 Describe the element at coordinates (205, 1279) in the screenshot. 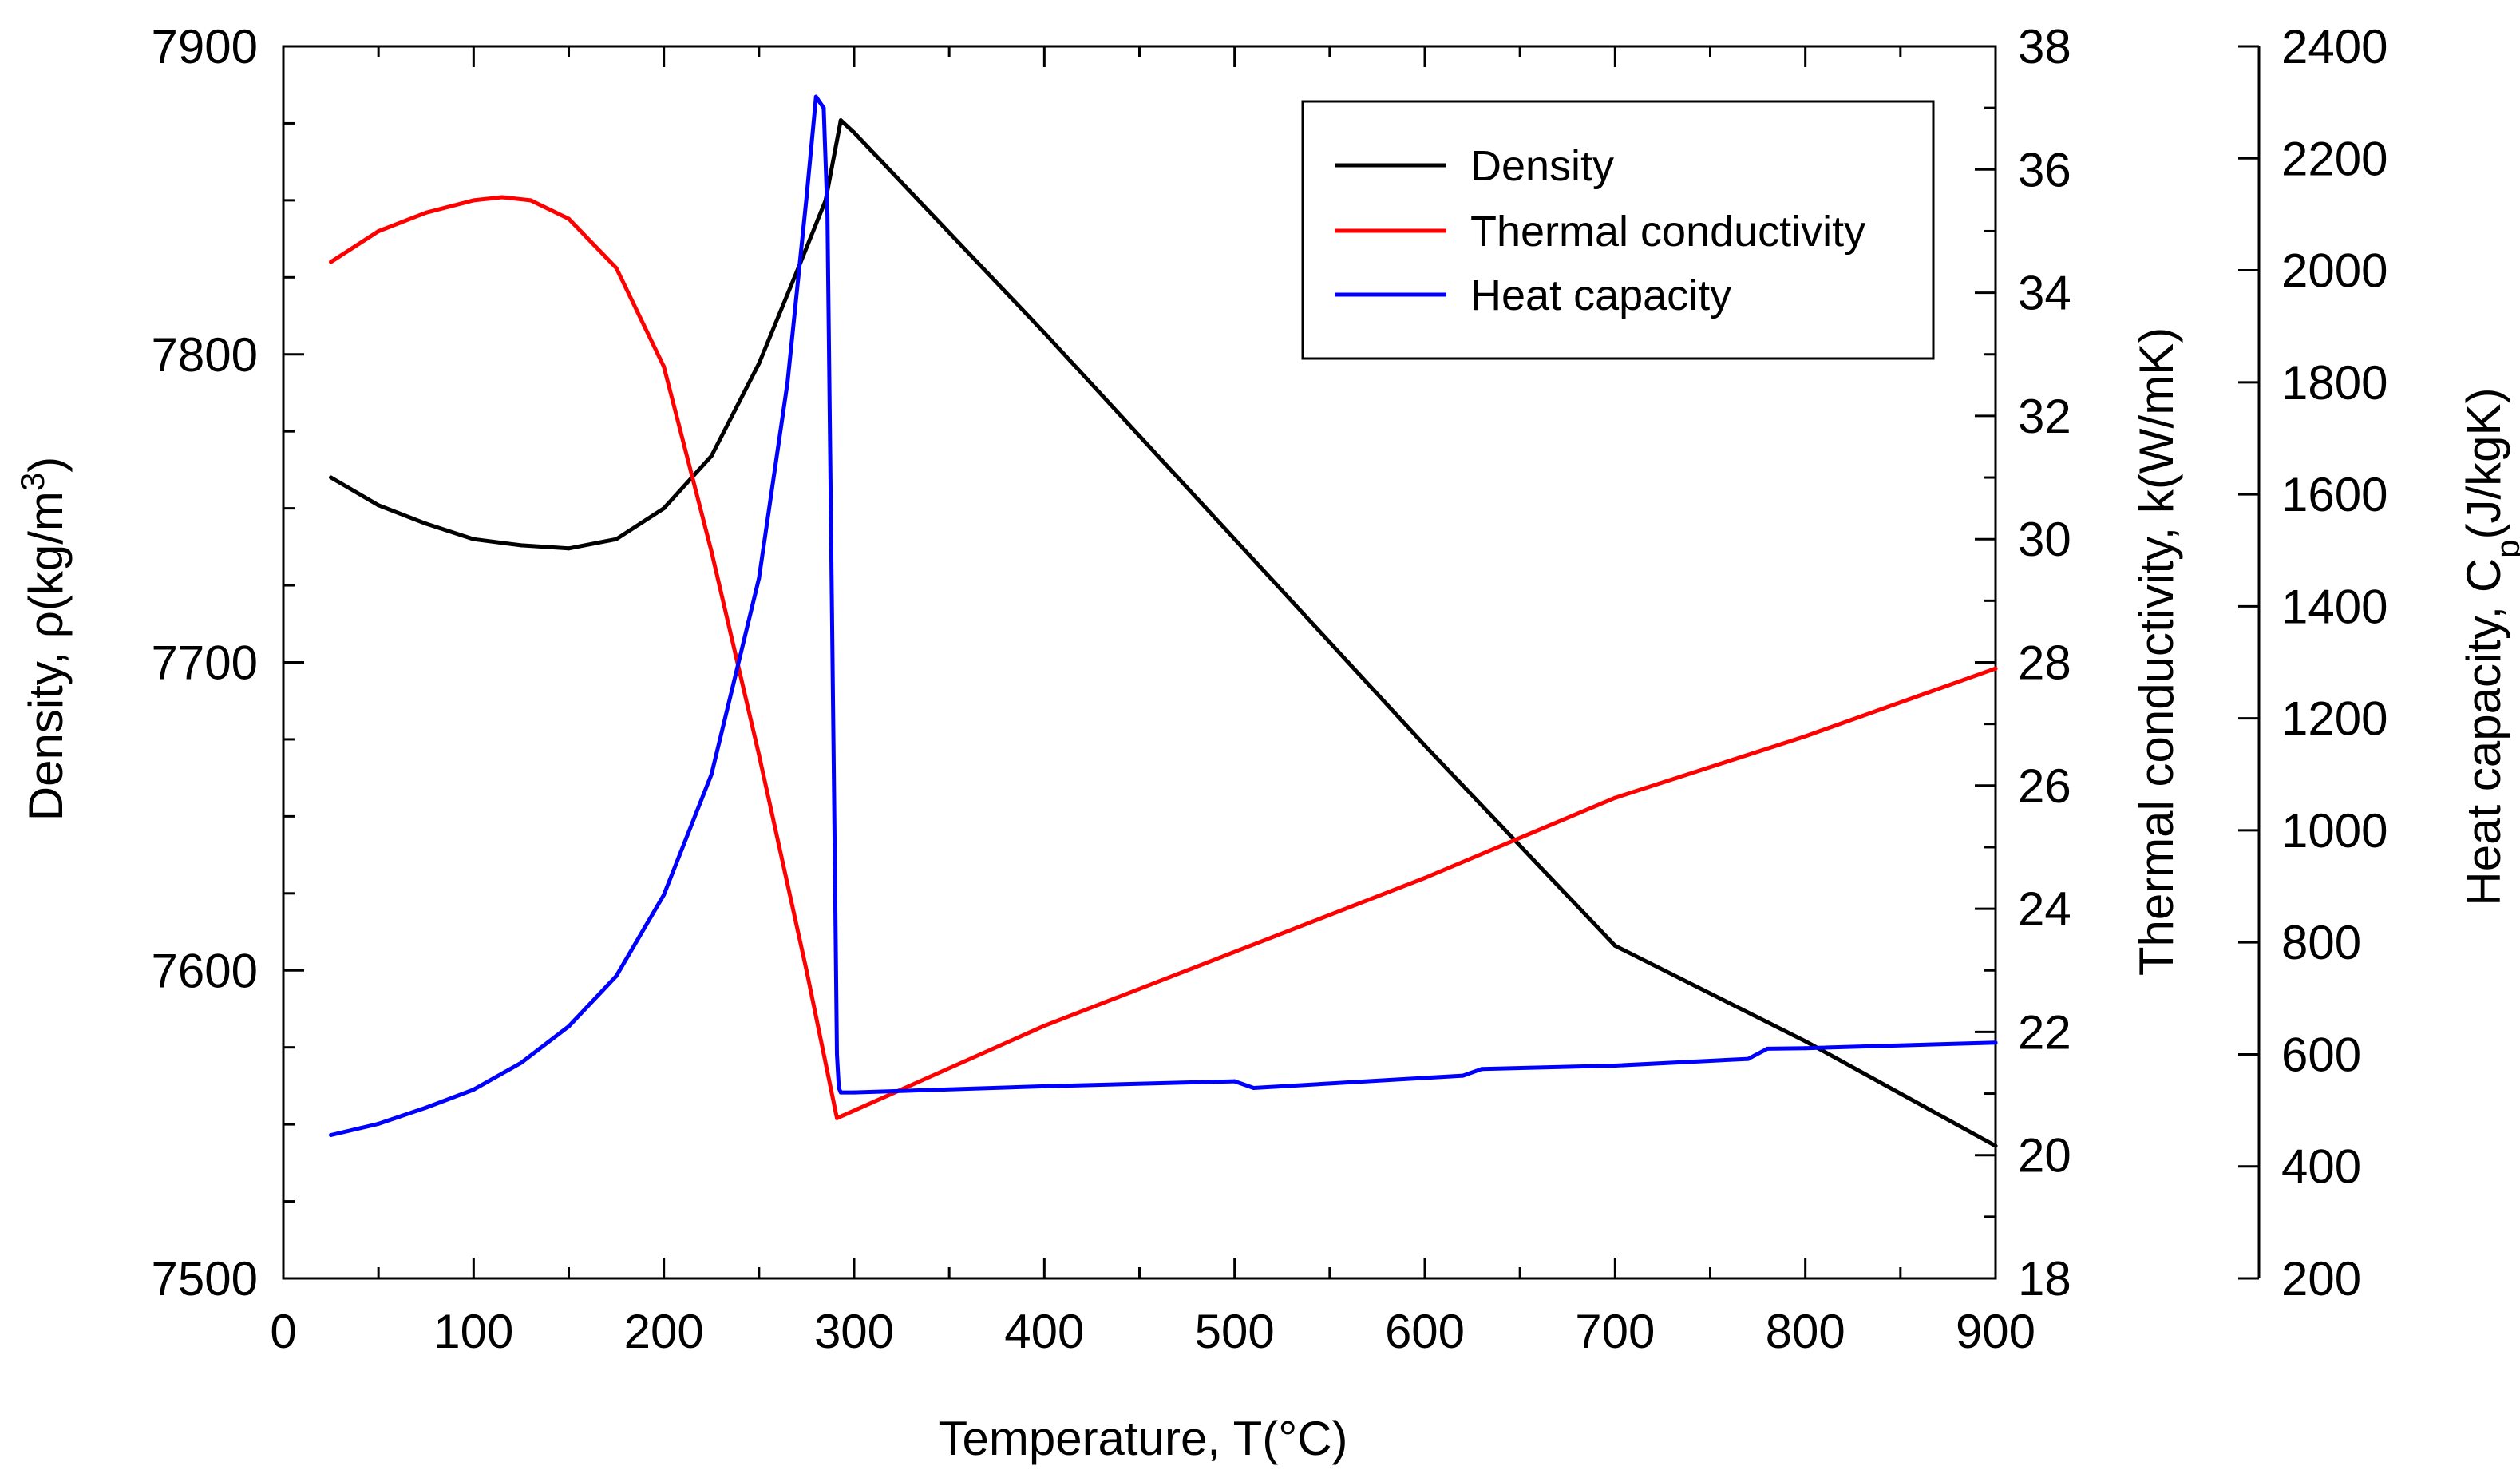

I see `density-tick-label: 7500` at that location.